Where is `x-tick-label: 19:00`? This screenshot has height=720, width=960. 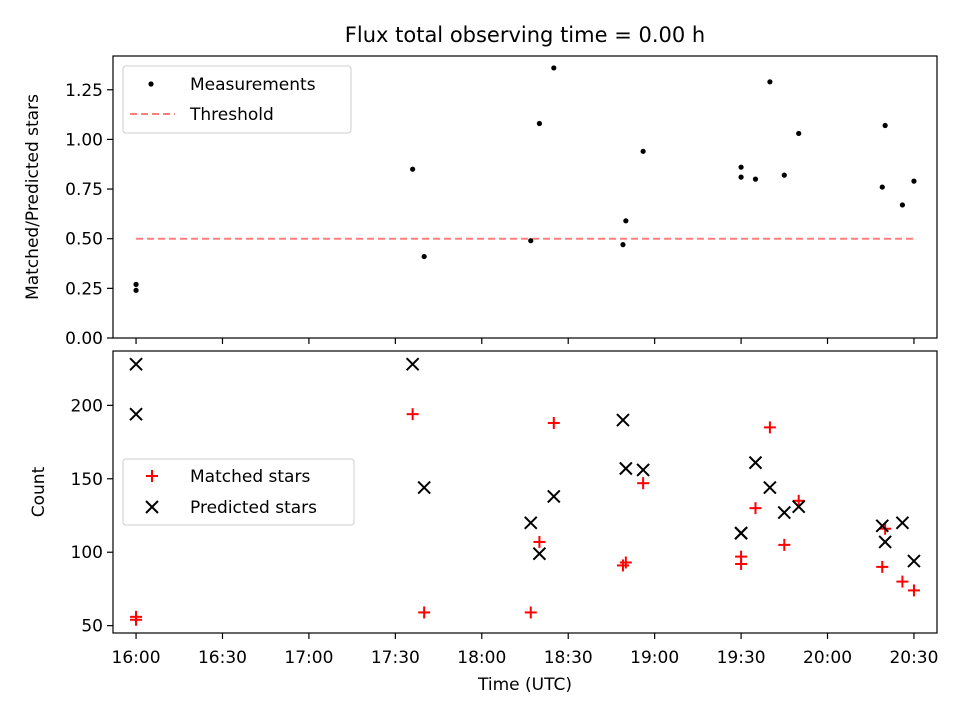
x-tick-label: 19:00 is located at coordinates (654, 658).